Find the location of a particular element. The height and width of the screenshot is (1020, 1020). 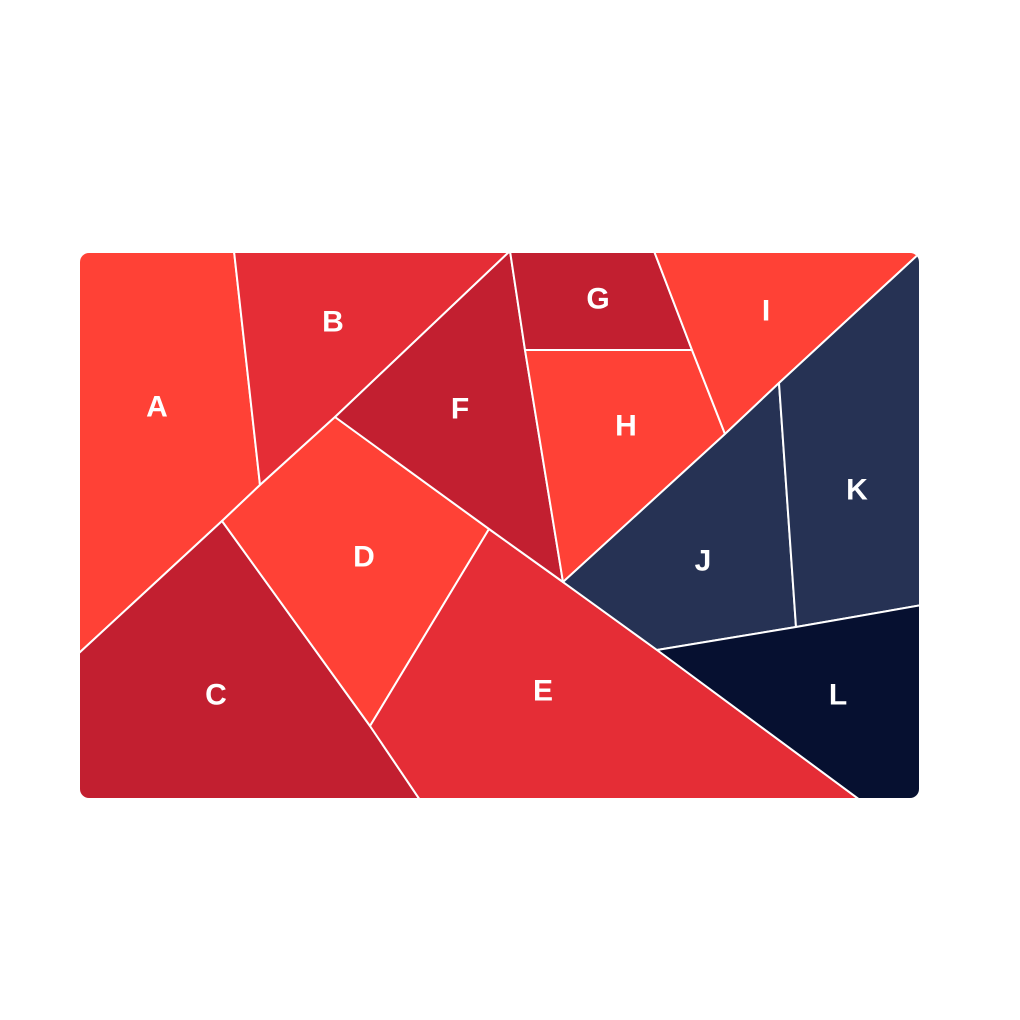

region-d-label: D is located at coordinates (364, 557).